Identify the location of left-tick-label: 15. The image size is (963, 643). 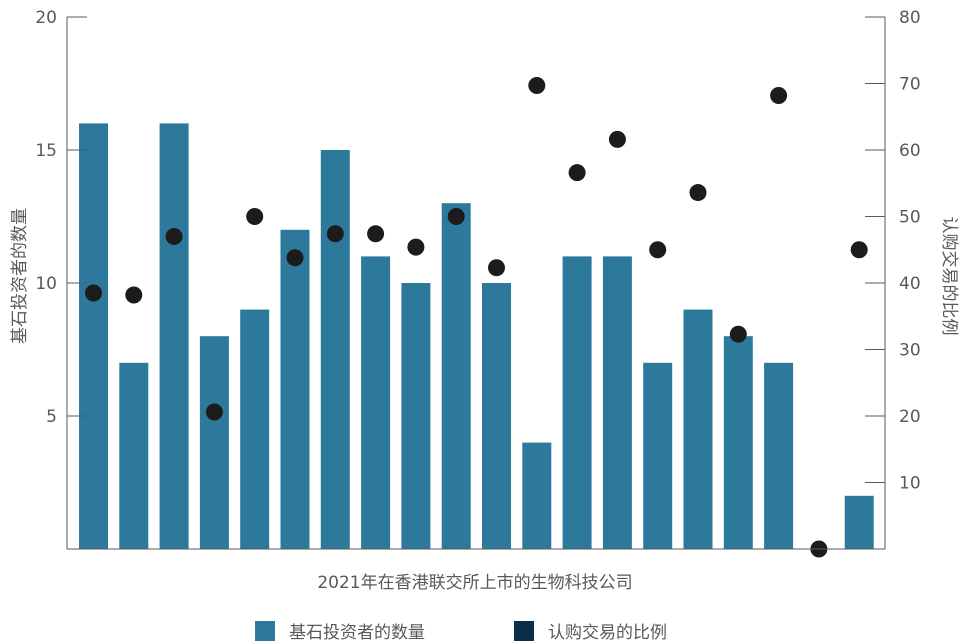
(46, 151).